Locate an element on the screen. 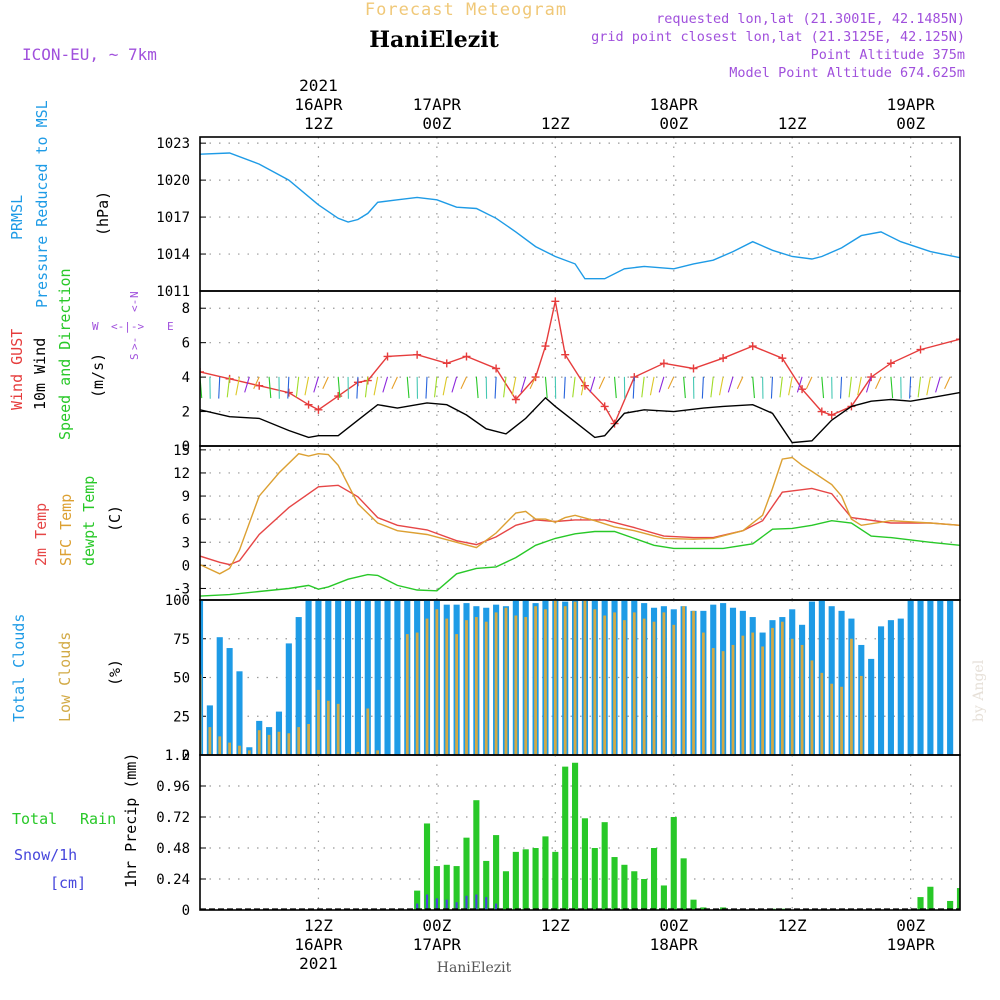 The height and width of the screenshot is (1000, 1000). time-label-bottom: 12Z is located at coordinates (318, 925).